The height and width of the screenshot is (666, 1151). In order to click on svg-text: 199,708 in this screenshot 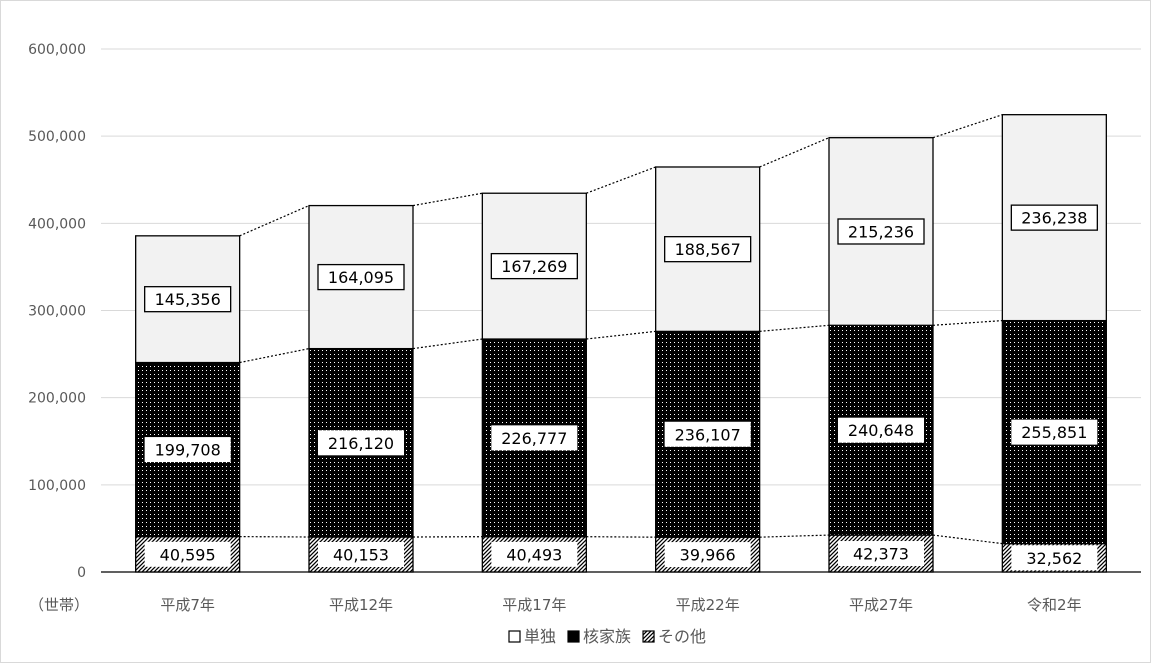, I will do `click(188, 450)`.